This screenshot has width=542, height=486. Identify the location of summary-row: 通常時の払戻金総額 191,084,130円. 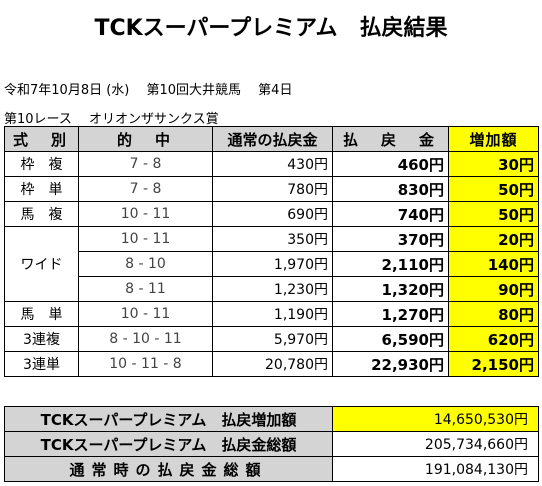
(271, 469).